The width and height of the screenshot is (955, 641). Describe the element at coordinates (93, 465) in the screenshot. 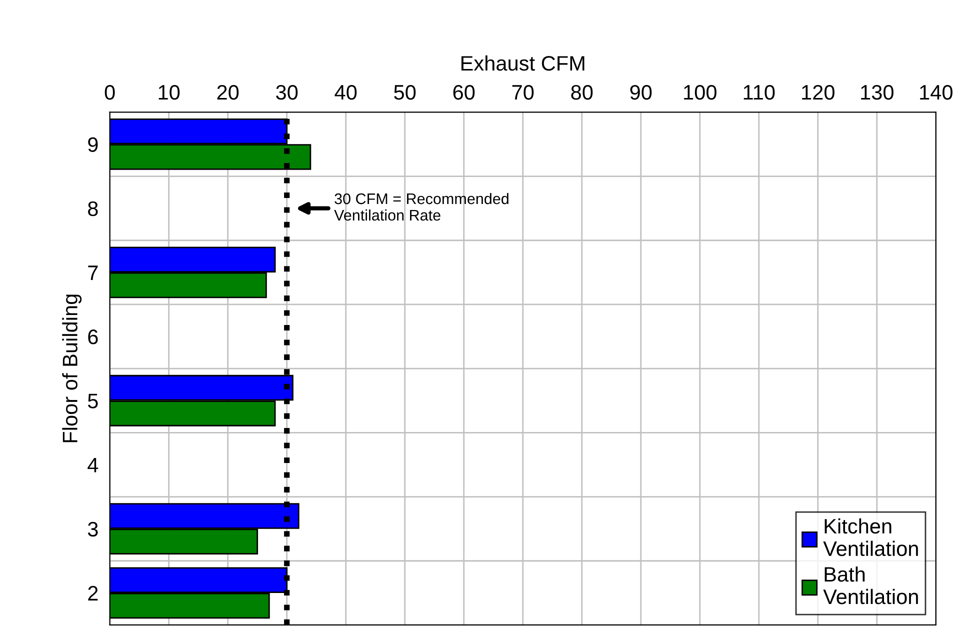

I see `y-tick-label: 4` at that location.